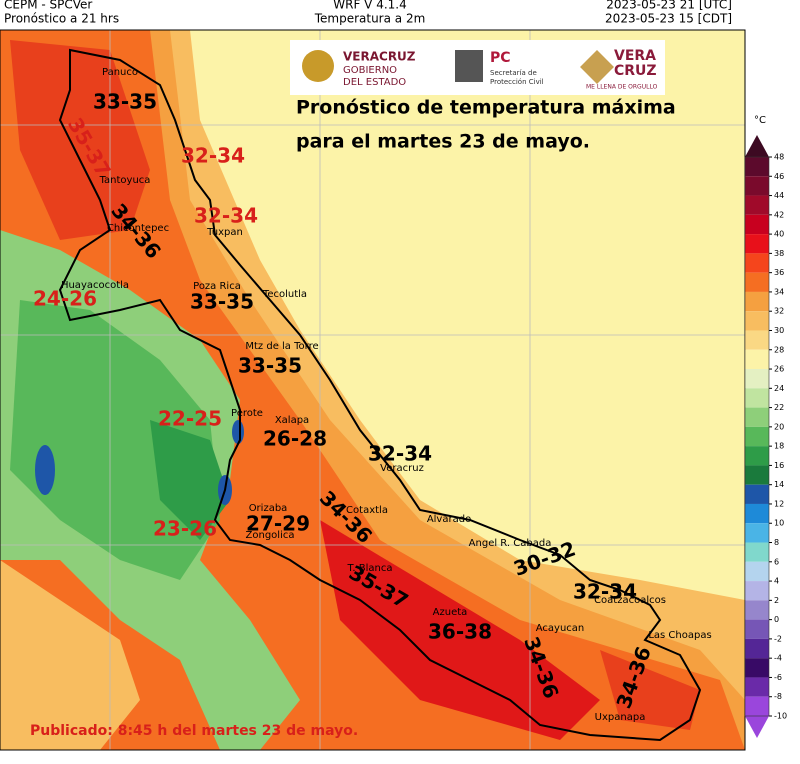 This screenshot has height=764, width=800. Describe the element at coordinates (779, 272) in the screenshot. I see `colorbar-tick-label: 36` at that location.